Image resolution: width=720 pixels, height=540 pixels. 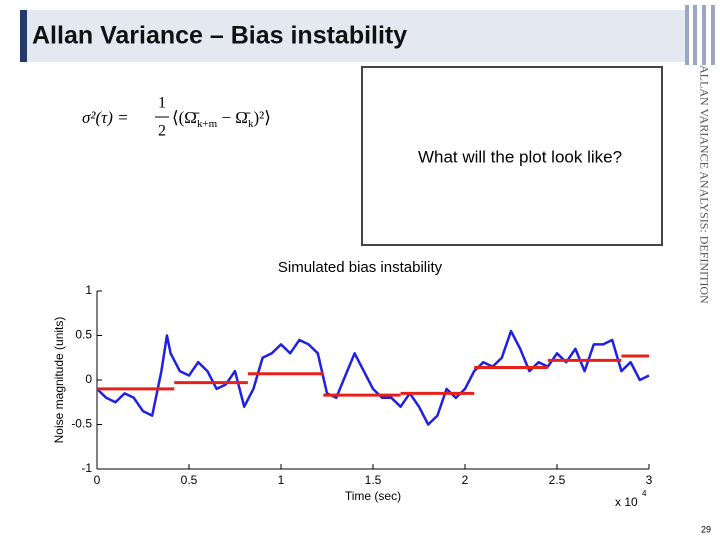 I want to click on formula-part: )²⟩, so click(x=261, y=117).